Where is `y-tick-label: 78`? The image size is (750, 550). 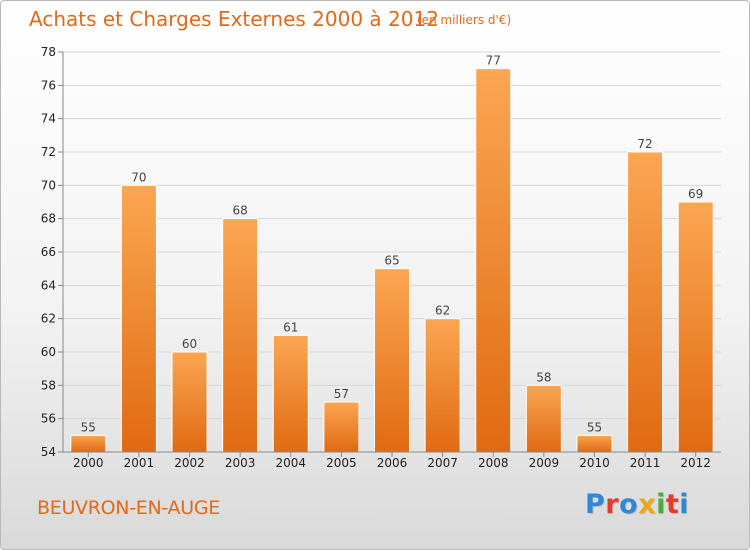 y-tick-label: 78 is located at coordinates (48, 52).